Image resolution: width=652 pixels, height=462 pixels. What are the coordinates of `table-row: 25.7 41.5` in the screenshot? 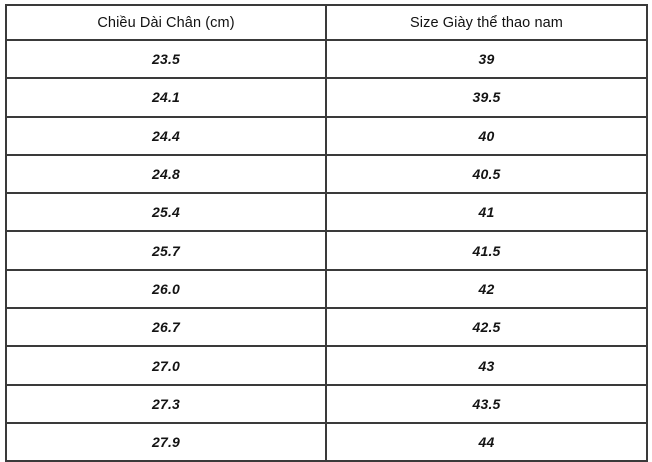 It's located at (326, 250).